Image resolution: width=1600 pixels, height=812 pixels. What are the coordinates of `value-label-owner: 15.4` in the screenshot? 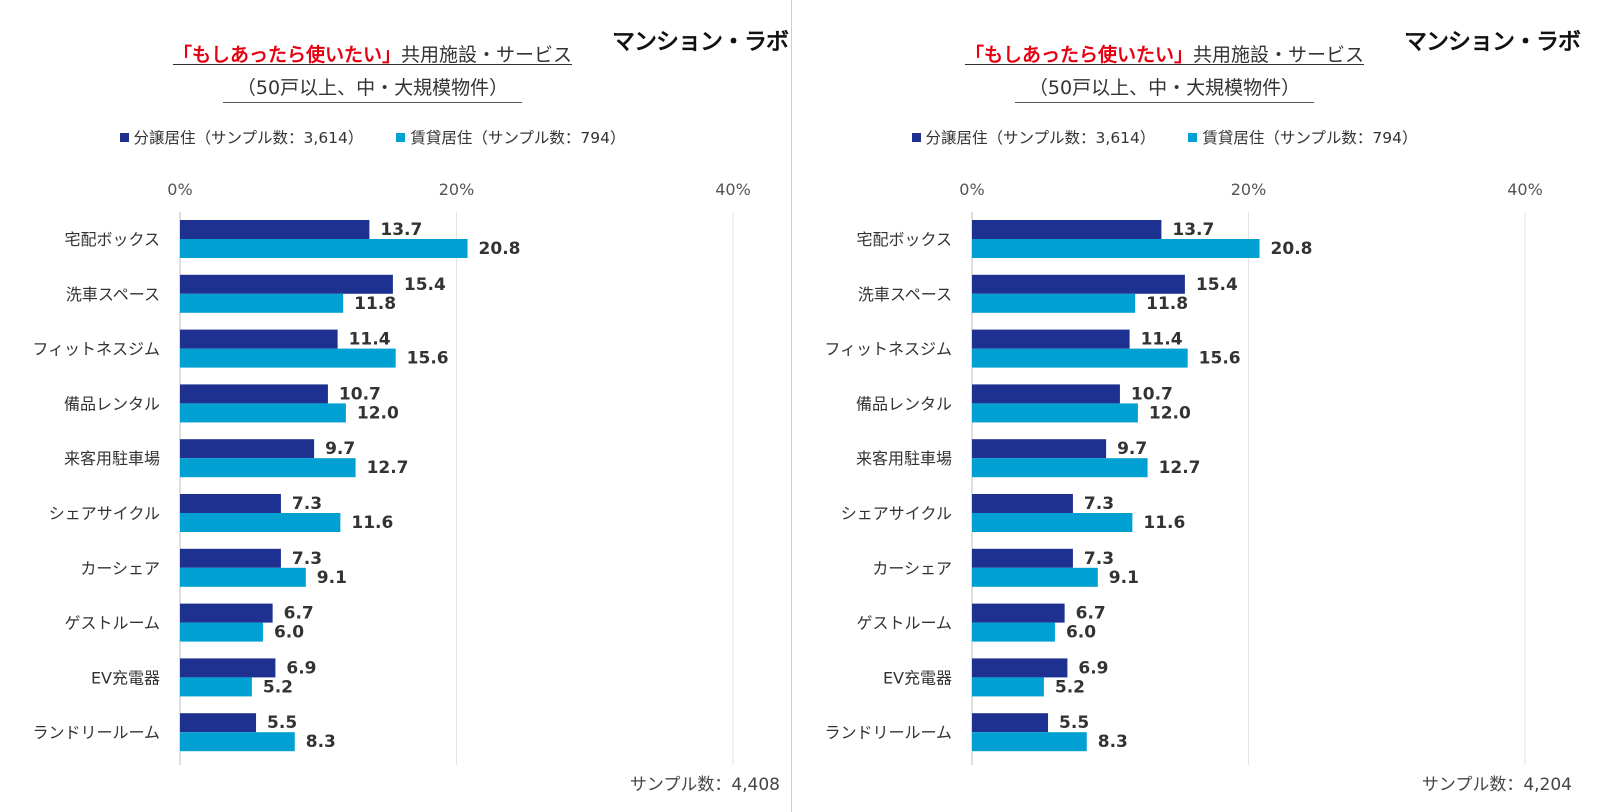 It's located at (425, 285).